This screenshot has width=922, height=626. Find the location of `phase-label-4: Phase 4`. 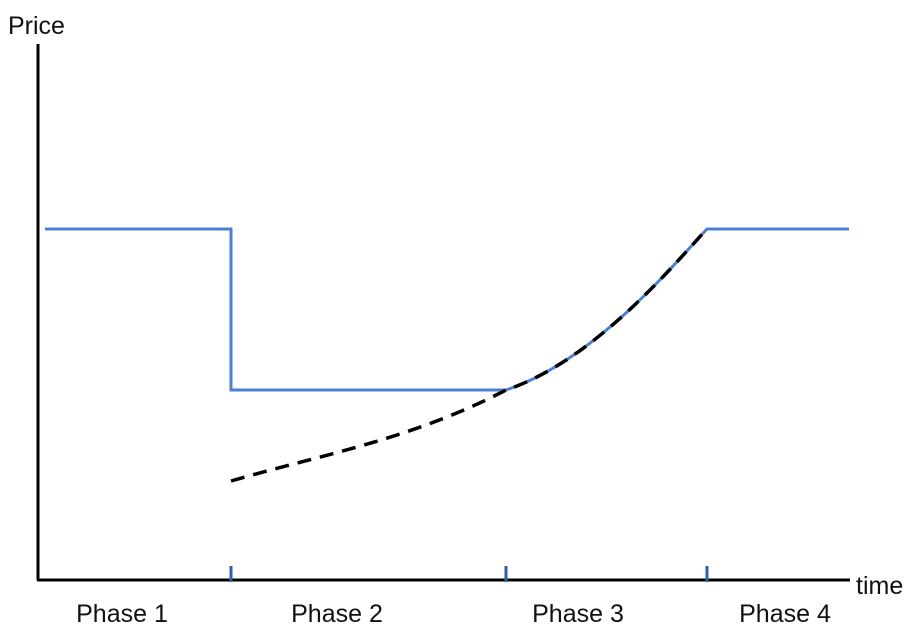

phase-label-4: Phase 4 is located at coordinates (785, 613).